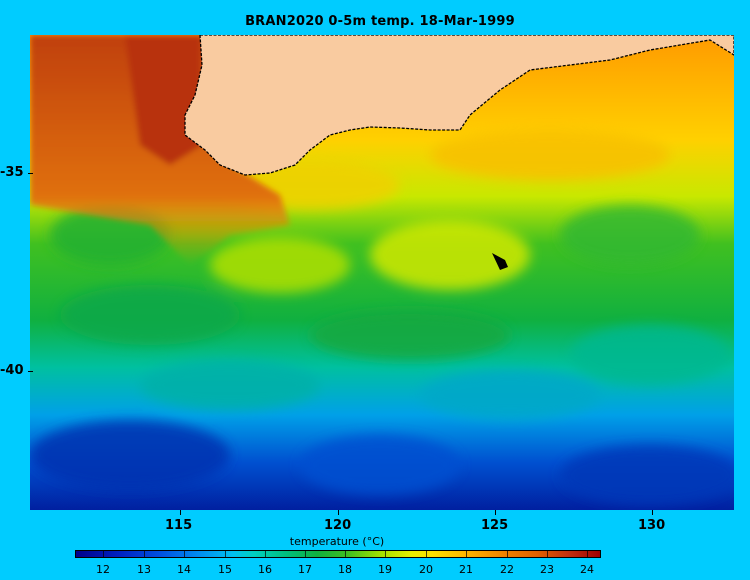 Image resolution: width=750 pixels, height=580 pixels. What do you see at coordinates (587, 569) in the screenshot?
I see `colorbar-tick-label: 24` at bounding box center [587, 569].